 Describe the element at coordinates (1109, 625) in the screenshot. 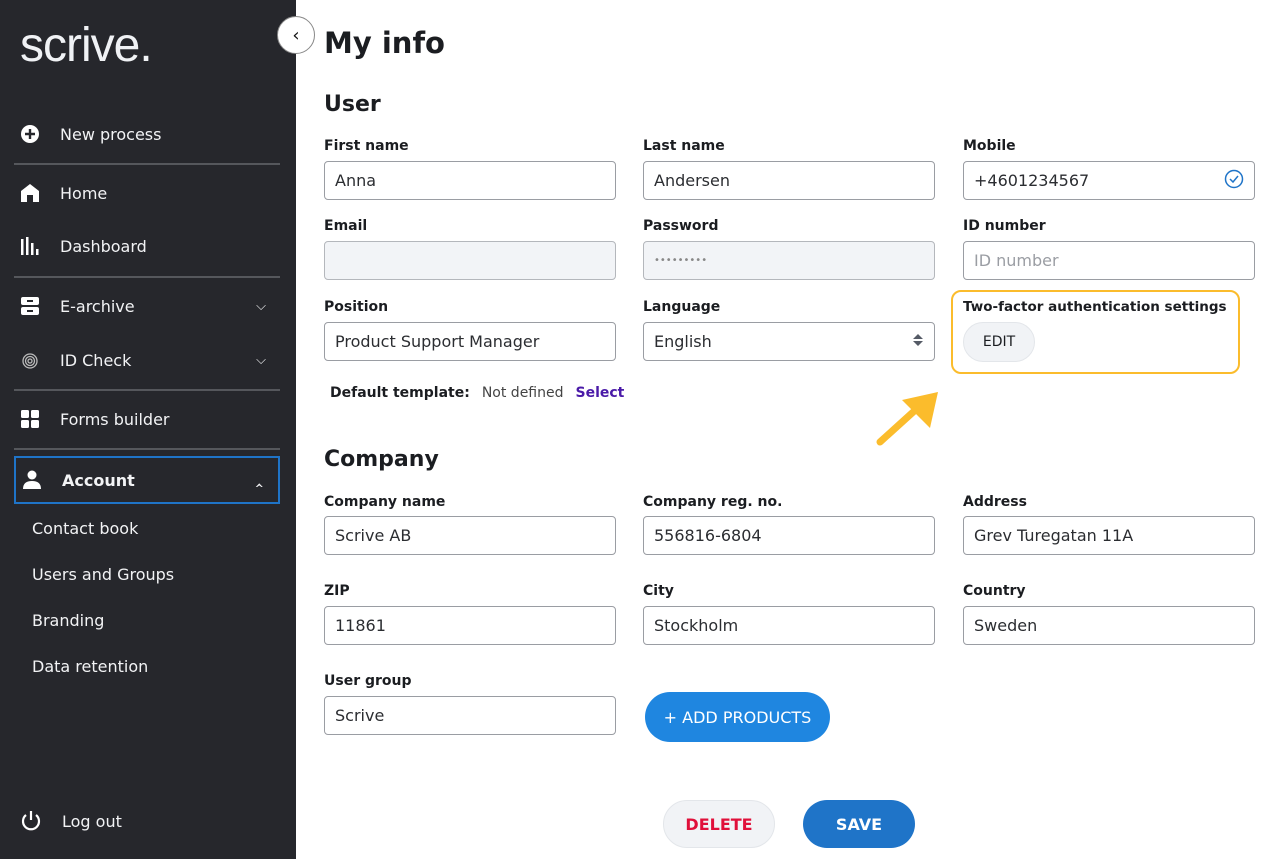

I see `country-input: Sweden` at that location.